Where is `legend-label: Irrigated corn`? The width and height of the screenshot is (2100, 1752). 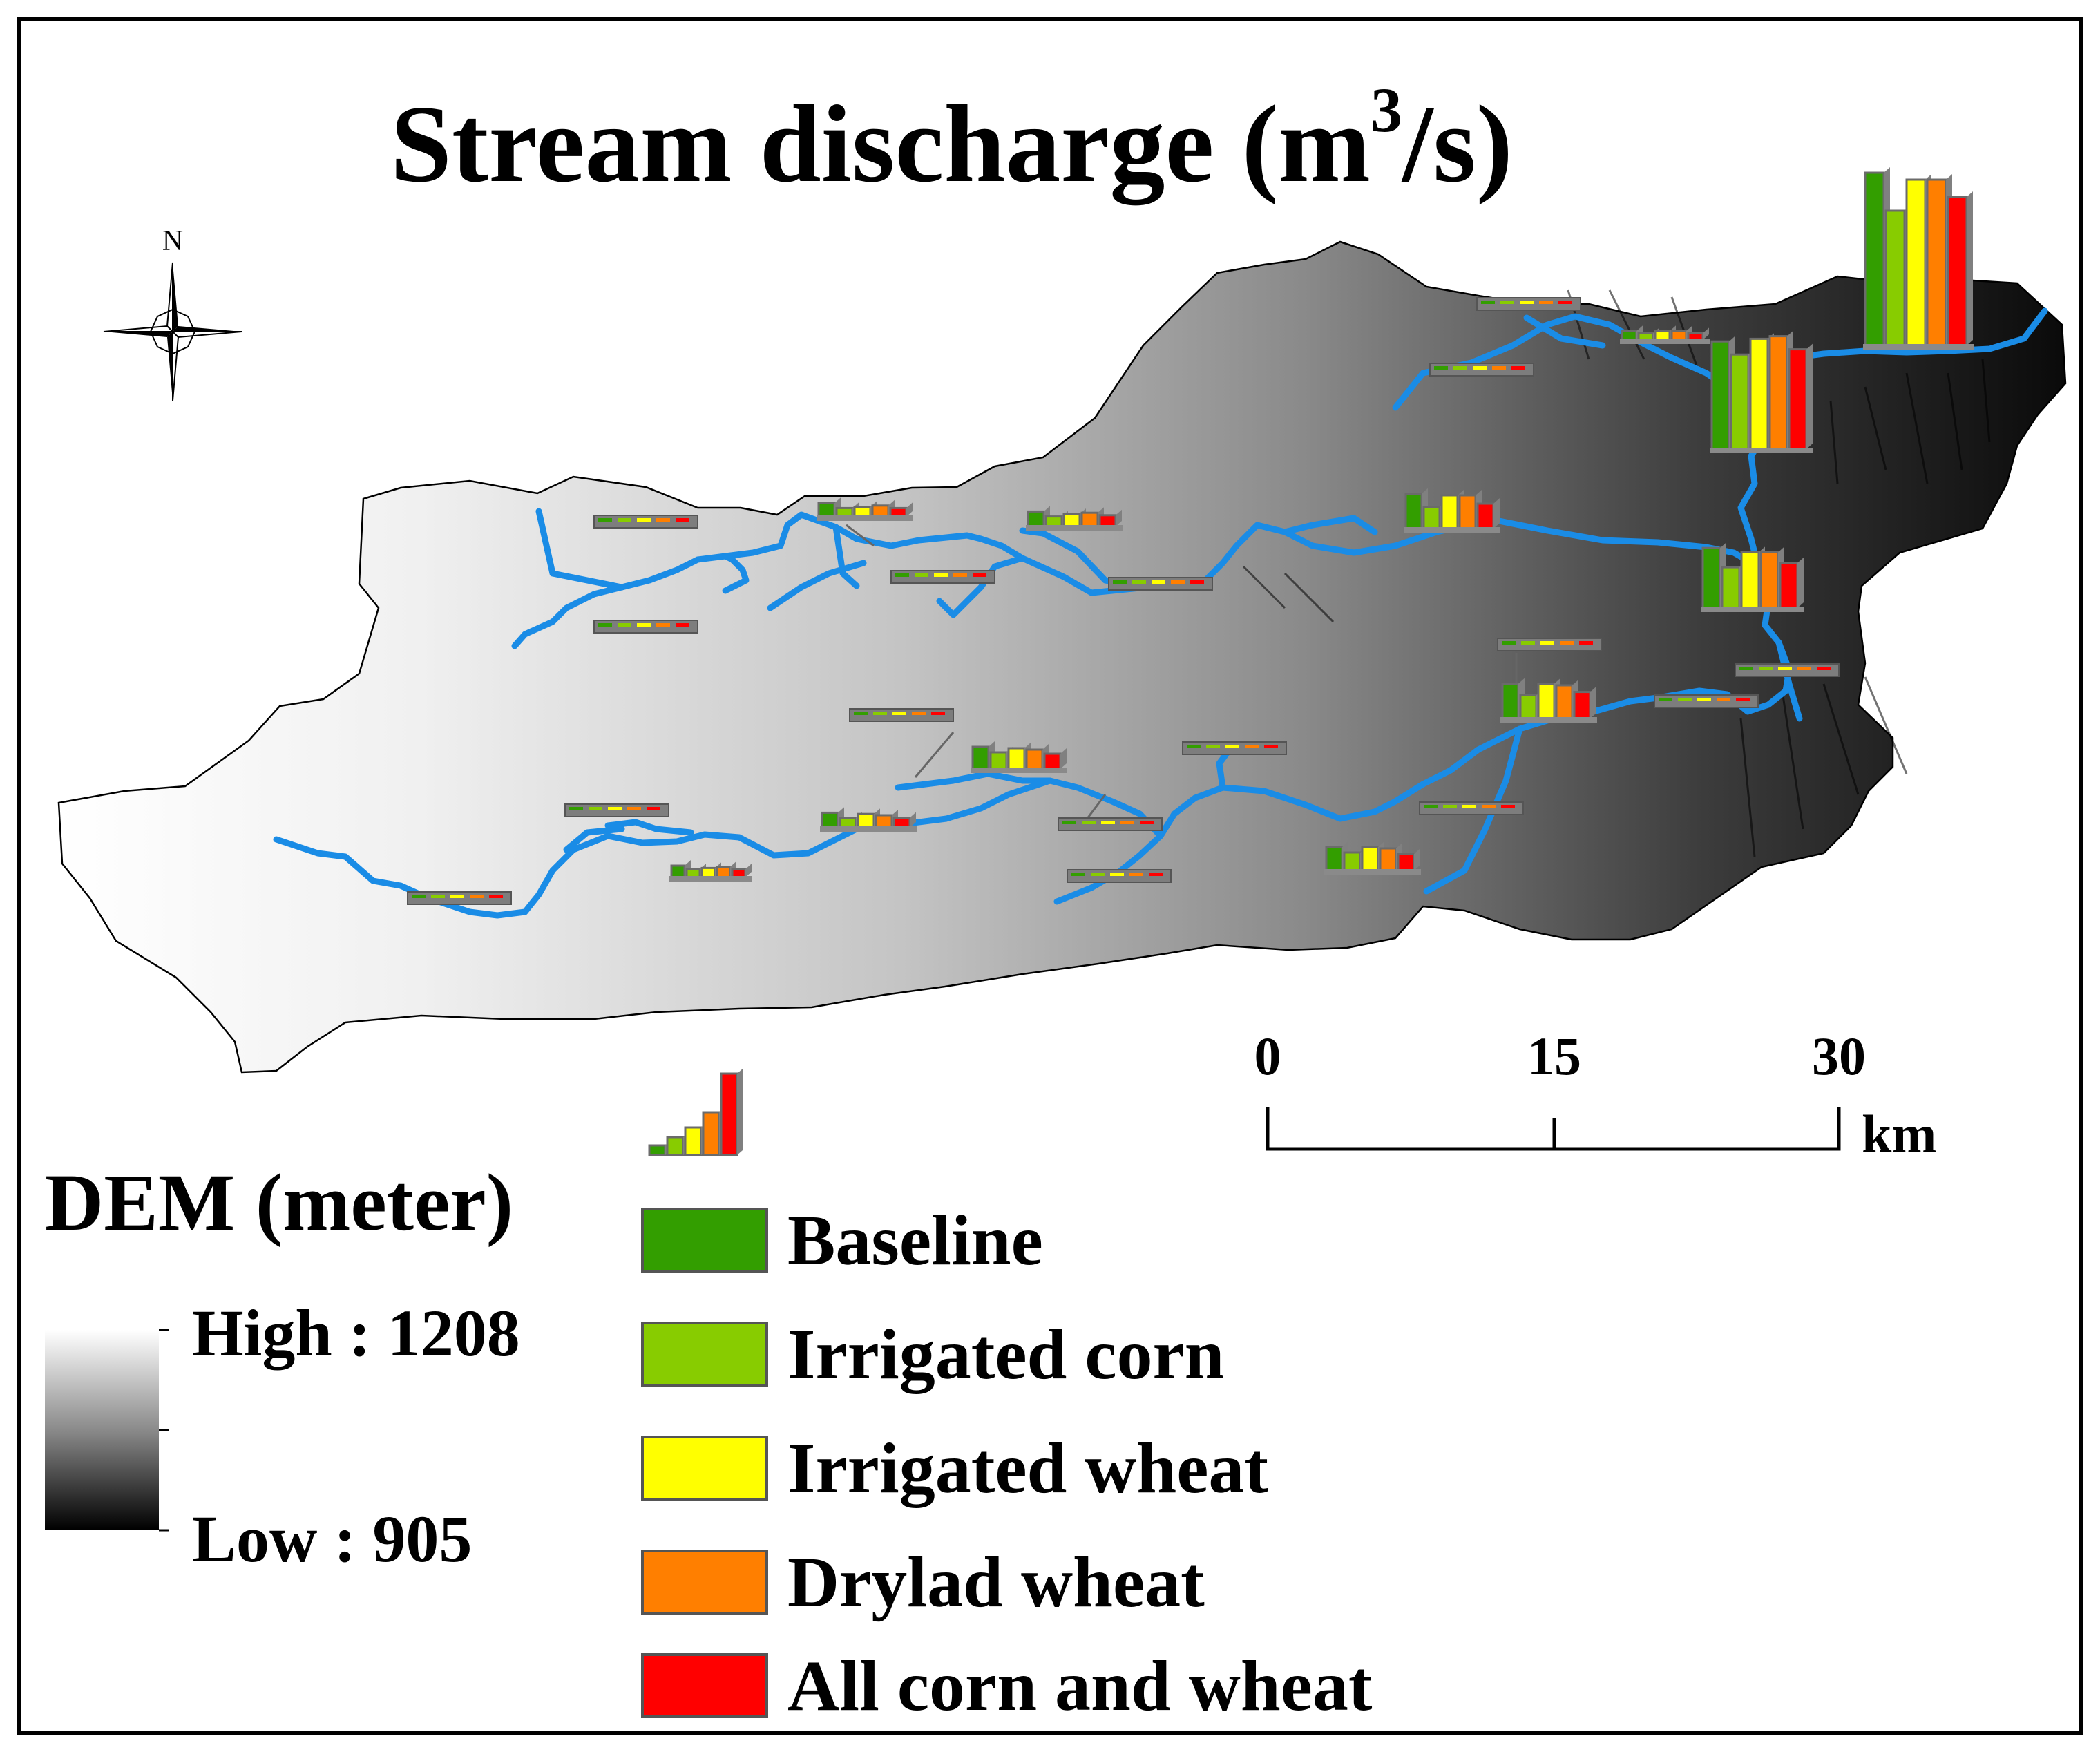
legend-label: Irrigated corn is located at coordinates (1006, 1354).